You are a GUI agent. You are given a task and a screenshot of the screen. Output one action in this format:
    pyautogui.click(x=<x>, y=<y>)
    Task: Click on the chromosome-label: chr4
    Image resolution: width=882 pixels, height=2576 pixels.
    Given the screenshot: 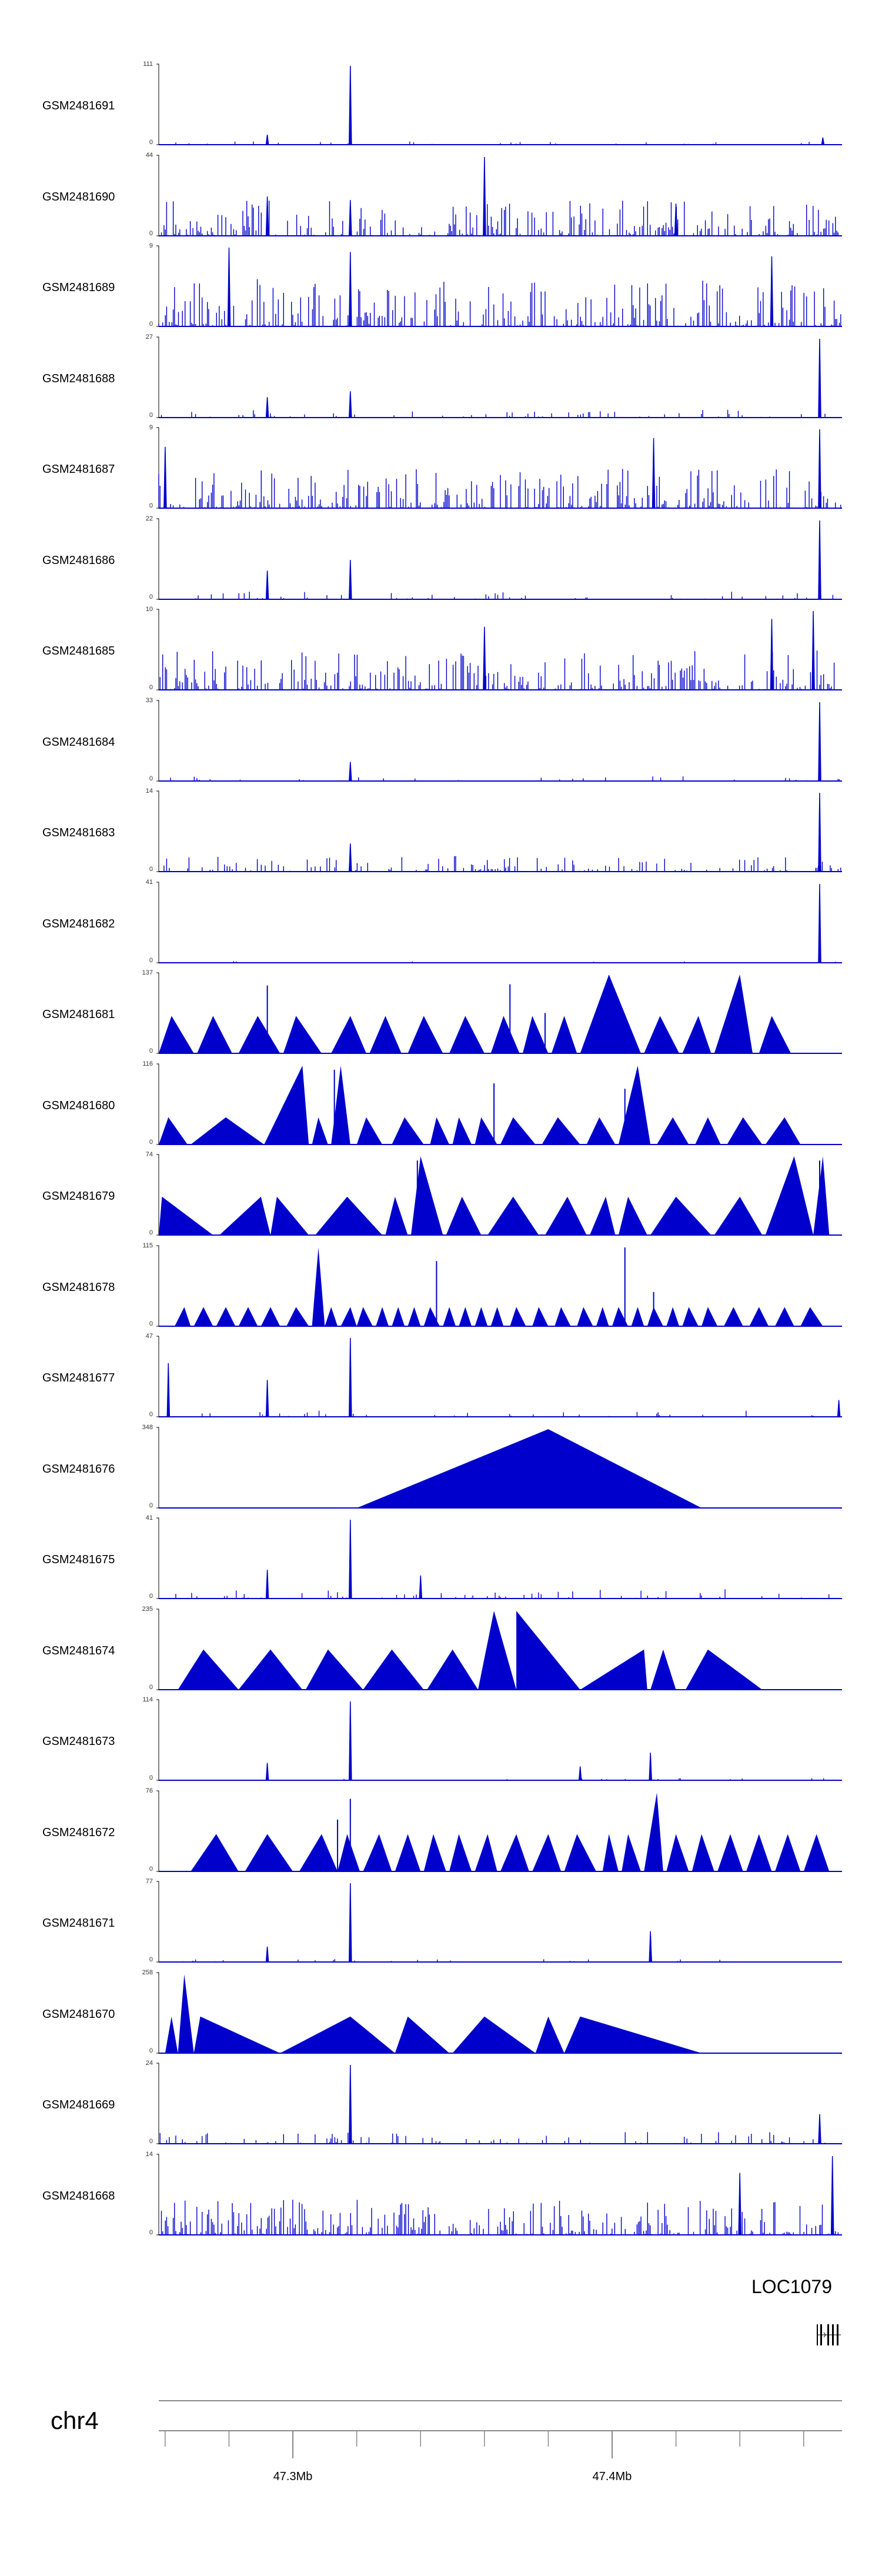 What is the action you would take?
    pyautogui.click(x=75, y=2420)
    